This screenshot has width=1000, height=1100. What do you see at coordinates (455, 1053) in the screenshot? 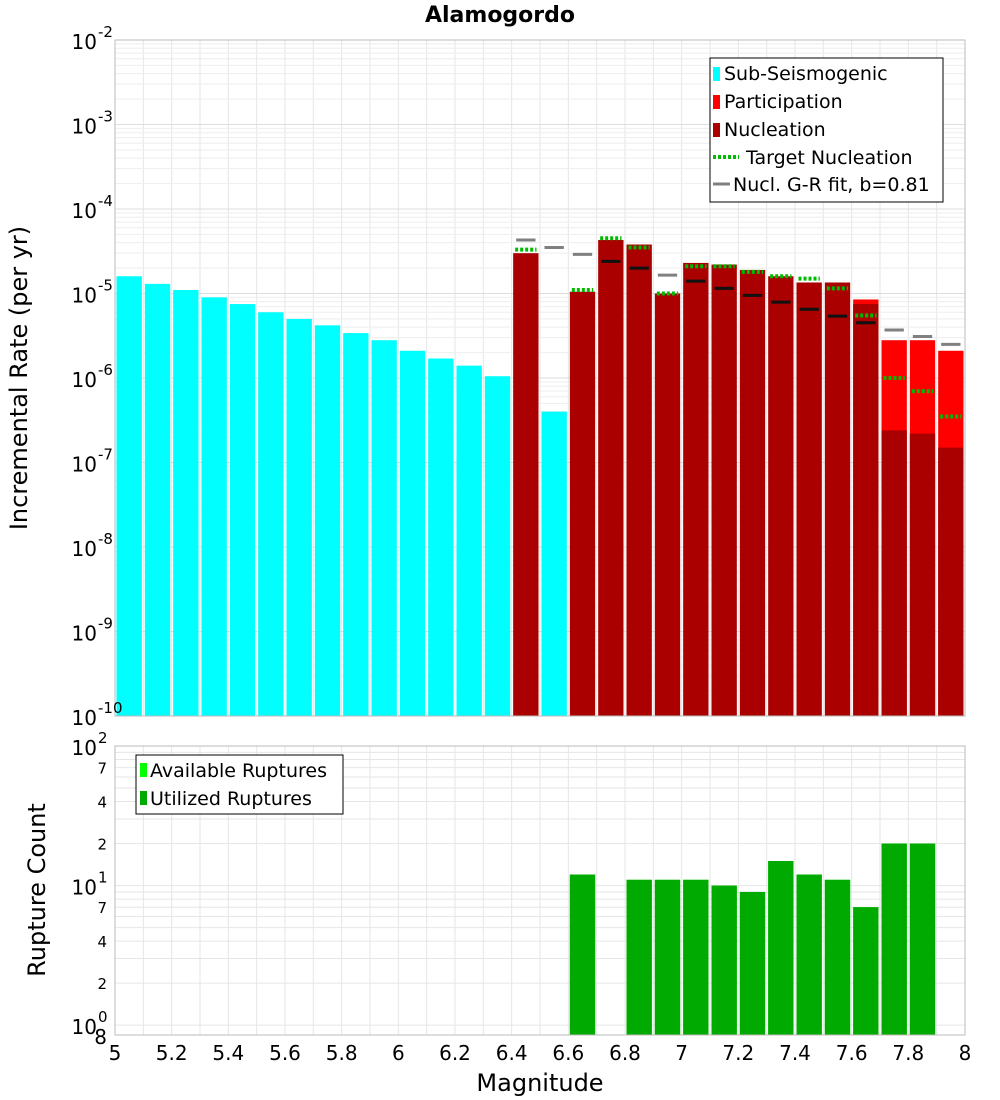
I see `x-tick-label: 6.2` at bounding box center [455, 1053].